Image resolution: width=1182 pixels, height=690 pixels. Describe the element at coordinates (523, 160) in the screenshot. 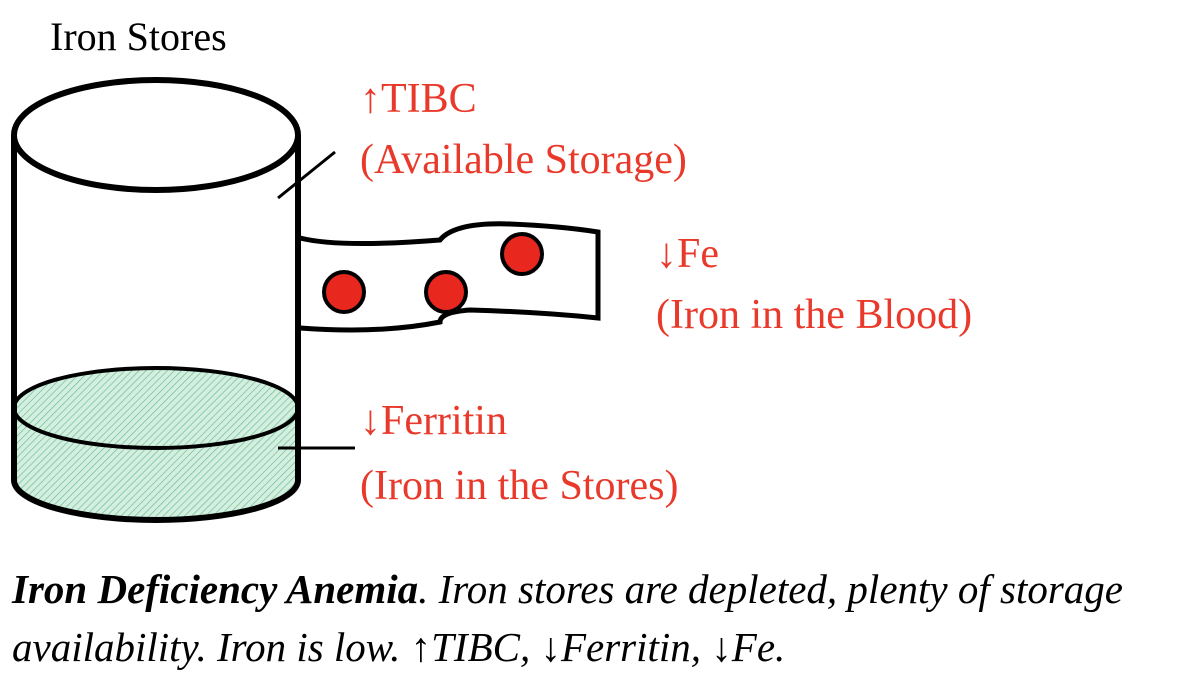

I see `tibc-description: (Available Storage)` at that location.